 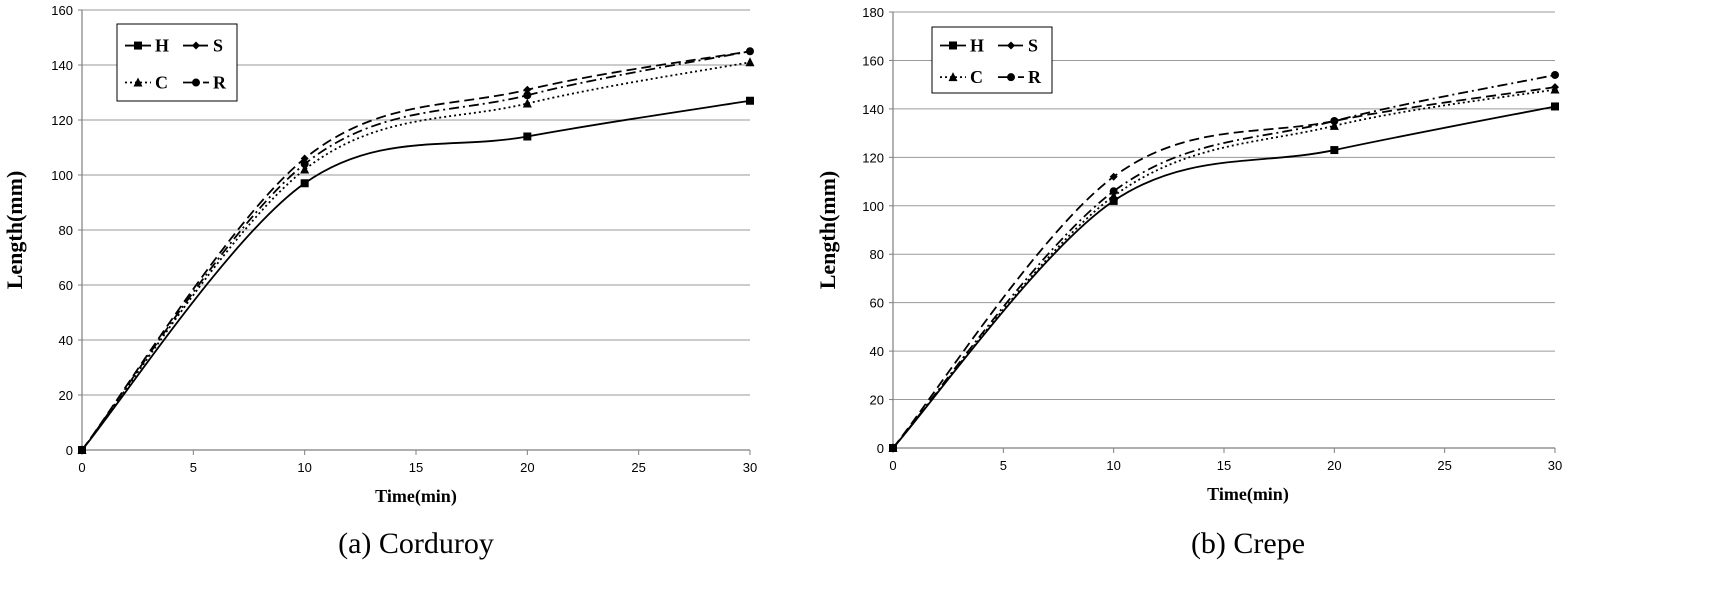 What do you see at coordinates (416, 543) in the screenshot?
I see `chart-caption: (a) Corduroy` at bounding box center [416, 543].